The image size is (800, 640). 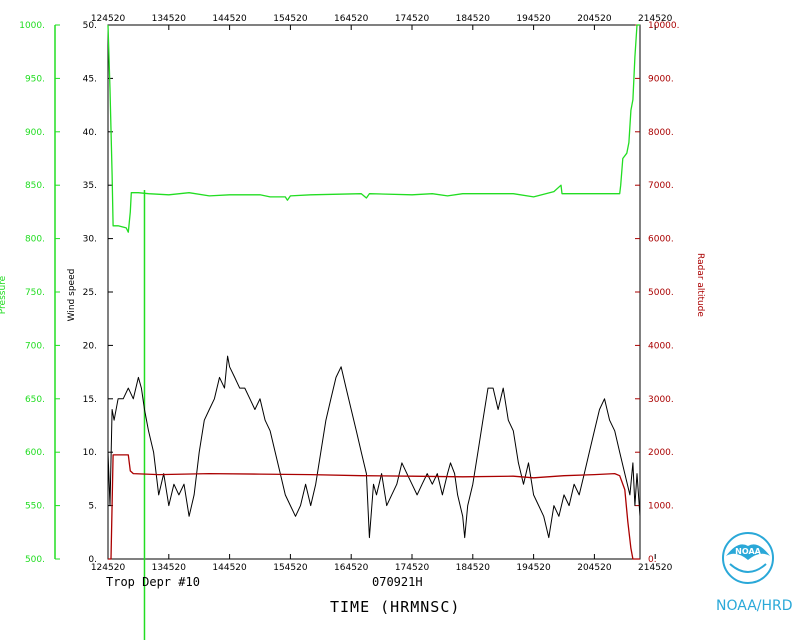 I want to click on x-tick-label-top: 134520, so click(x=169, y=19).